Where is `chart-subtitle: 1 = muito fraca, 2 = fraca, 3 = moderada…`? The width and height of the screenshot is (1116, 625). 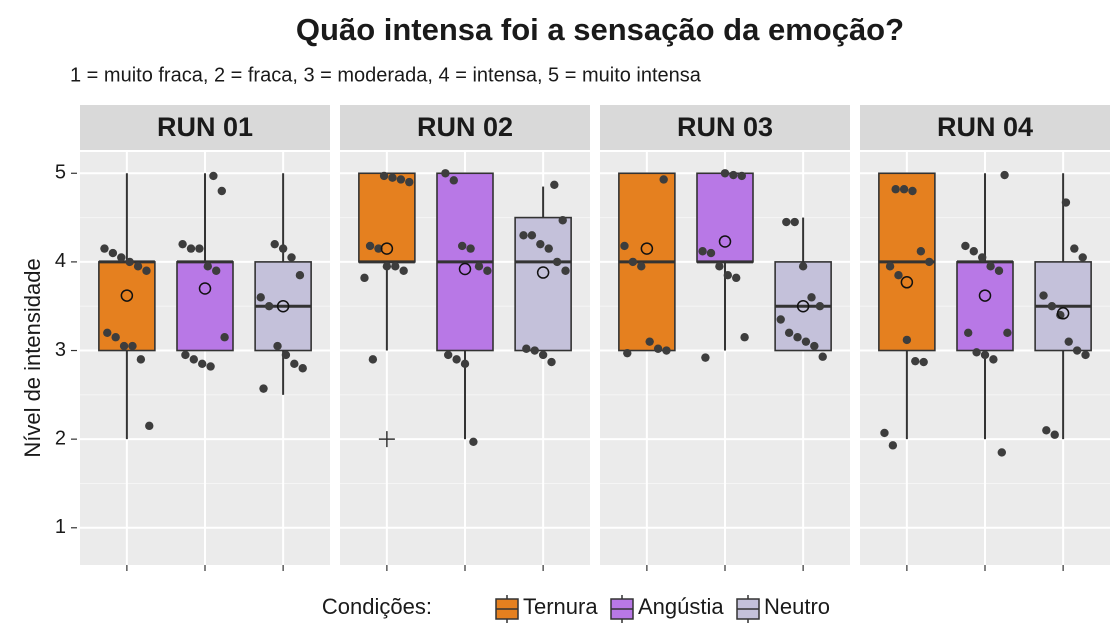 chart-subtitle: 1 = muito fraca, 2 = fraca, 3 = moderada… is located at coordinates (386, 75).